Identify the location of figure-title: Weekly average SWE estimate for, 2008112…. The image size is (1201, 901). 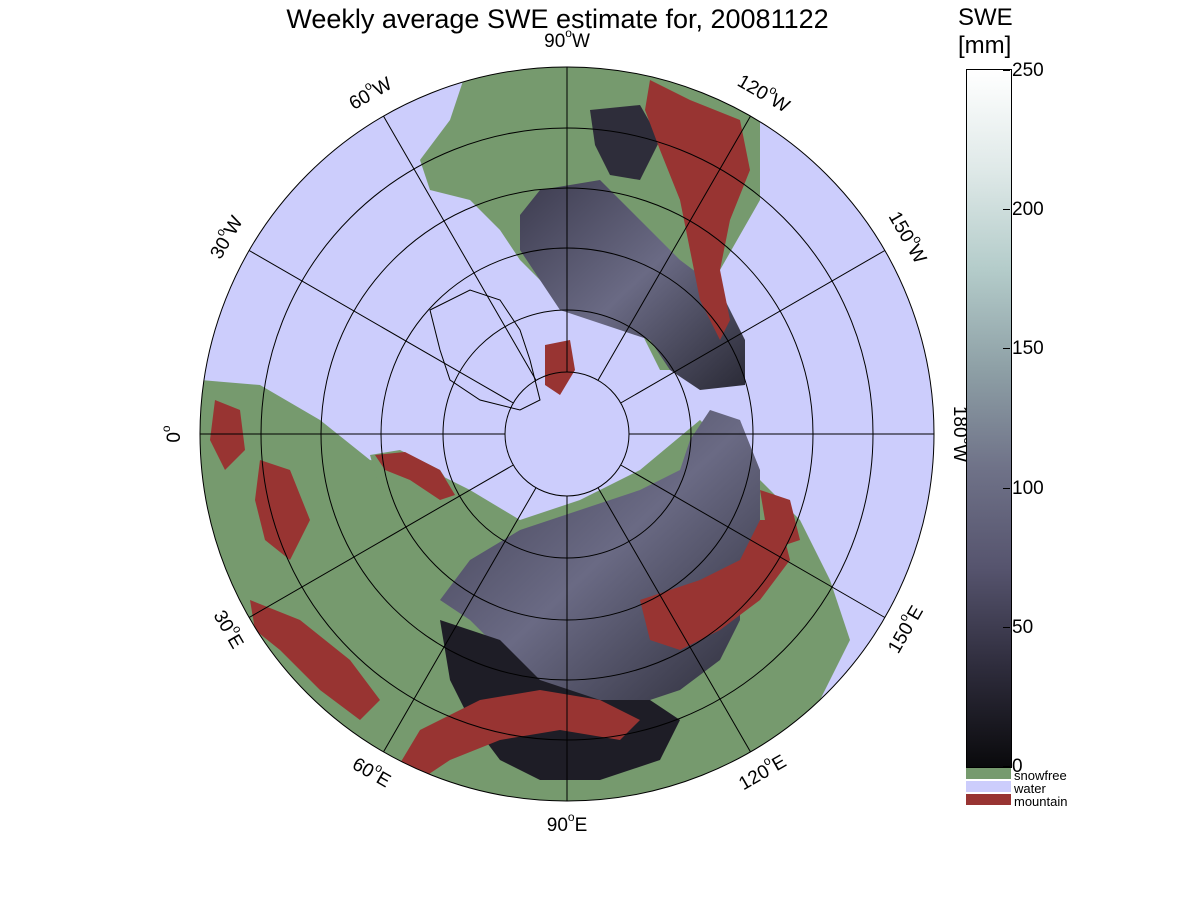
(557, 19).